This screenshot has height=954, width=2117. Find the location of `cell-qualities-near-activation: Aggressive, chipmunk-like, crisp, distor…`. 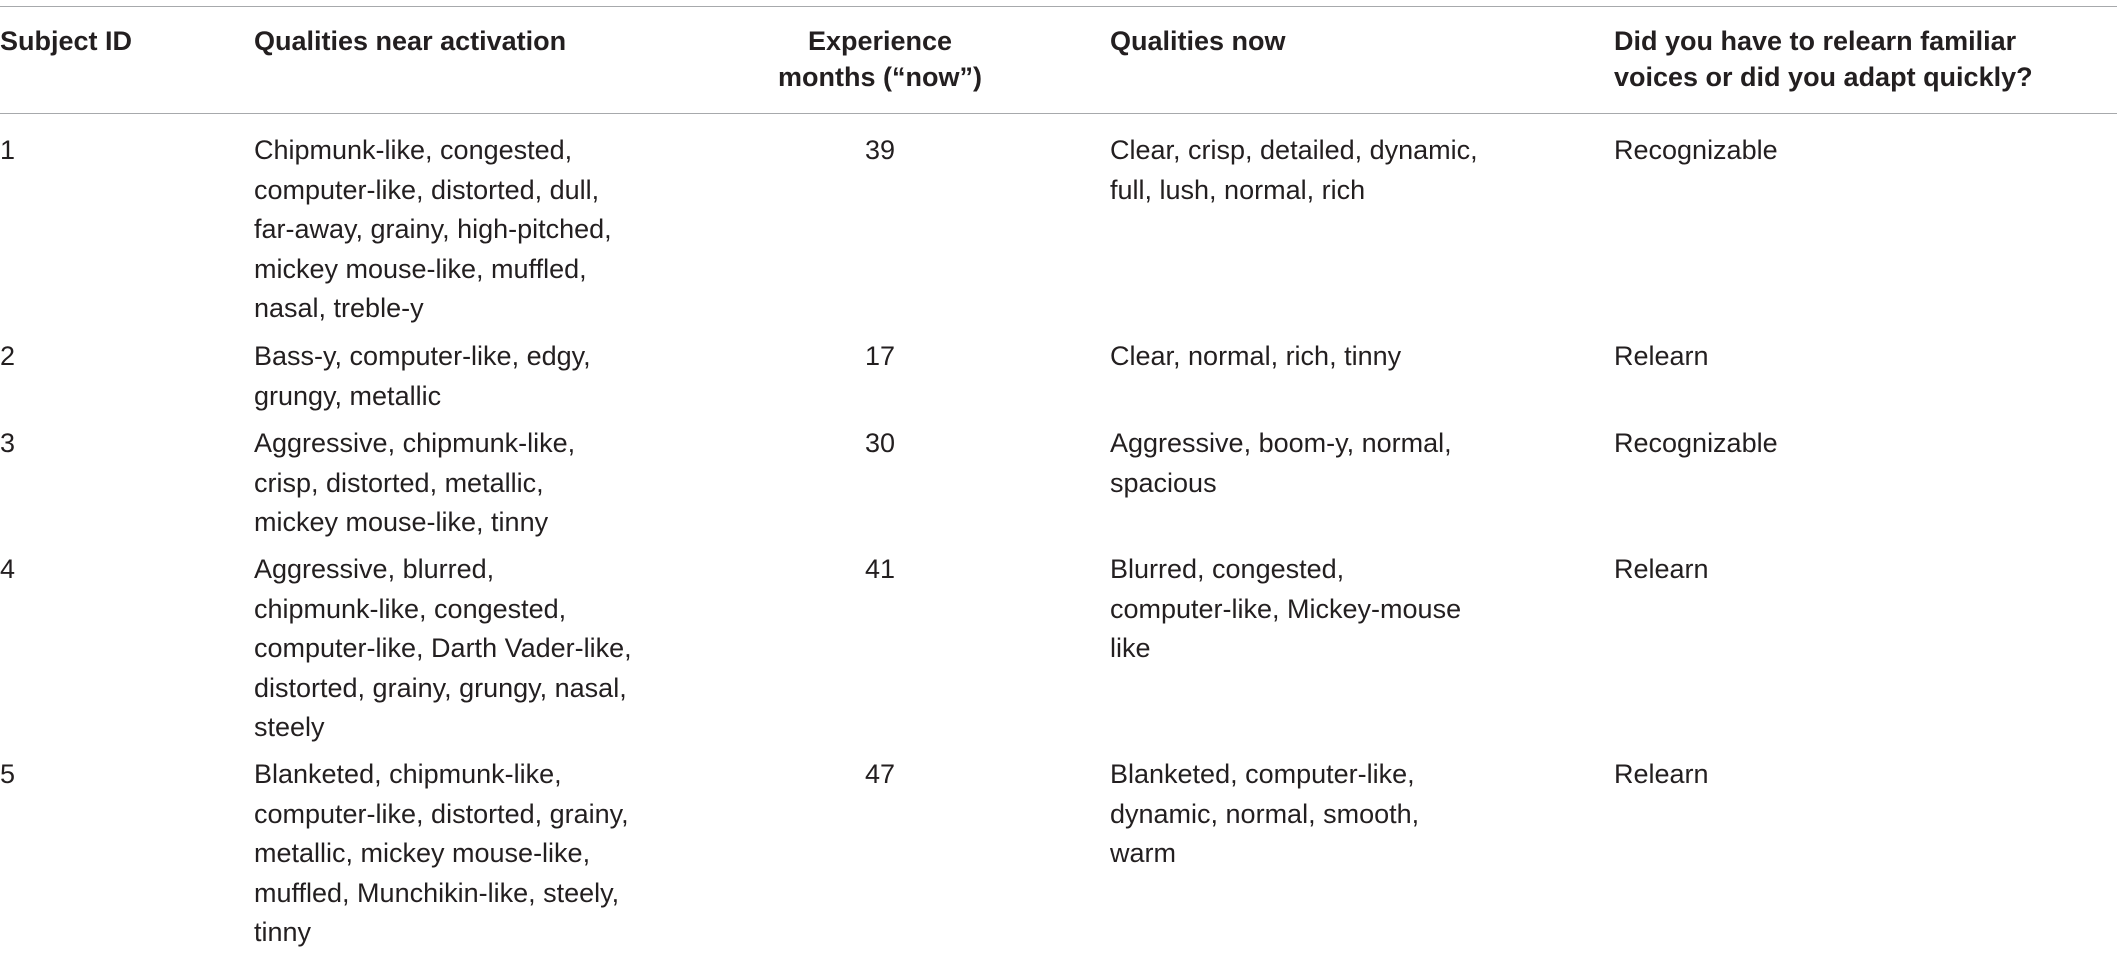

cell-qualities-near-activation: Aggressive, chipmunk-like, crisp, distor… is located at coordinates (415, 483).